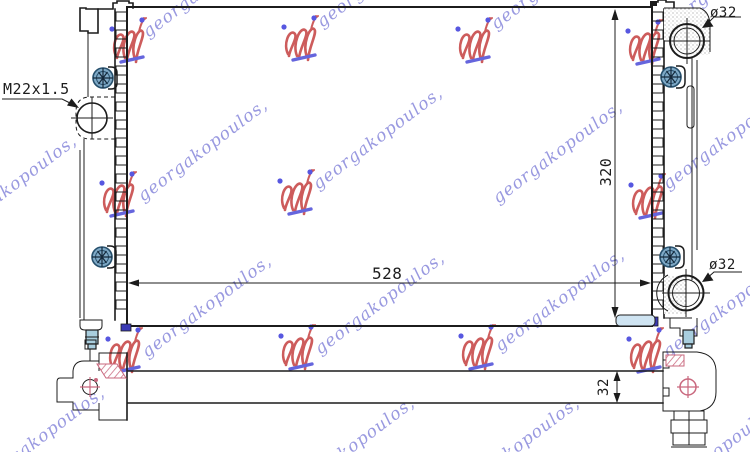 This screenshot has width=750, height=452. I want to click on drain-cock, so click(91, 334).